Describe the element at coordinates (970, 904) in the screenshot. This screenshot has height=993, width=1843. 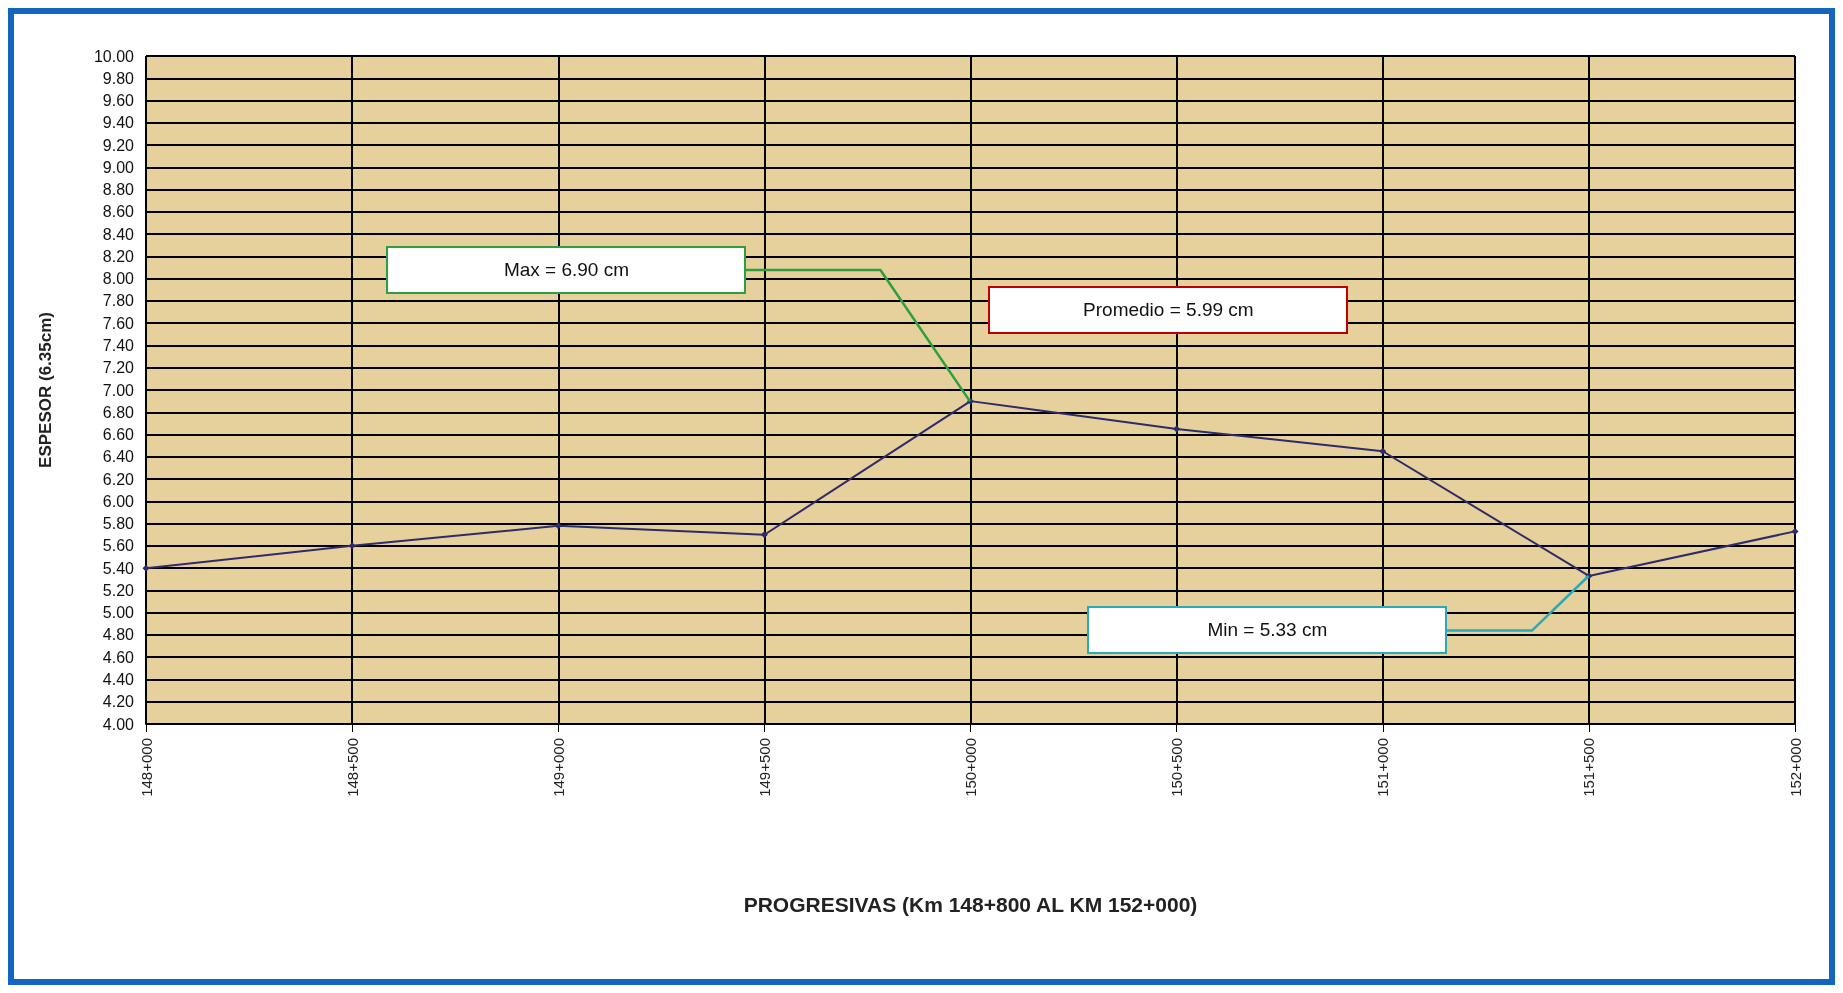
I see `x-axis-title: PROGRESIVAS (Km 148+800 AL KM 152+000)` at that location.